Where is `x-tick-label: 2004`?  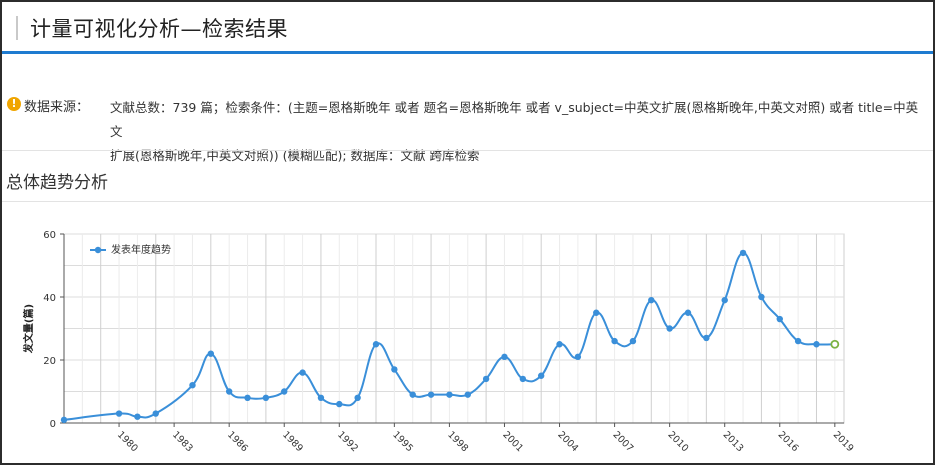 x-tick-label: 2004 is located at coordinates (567, 441).